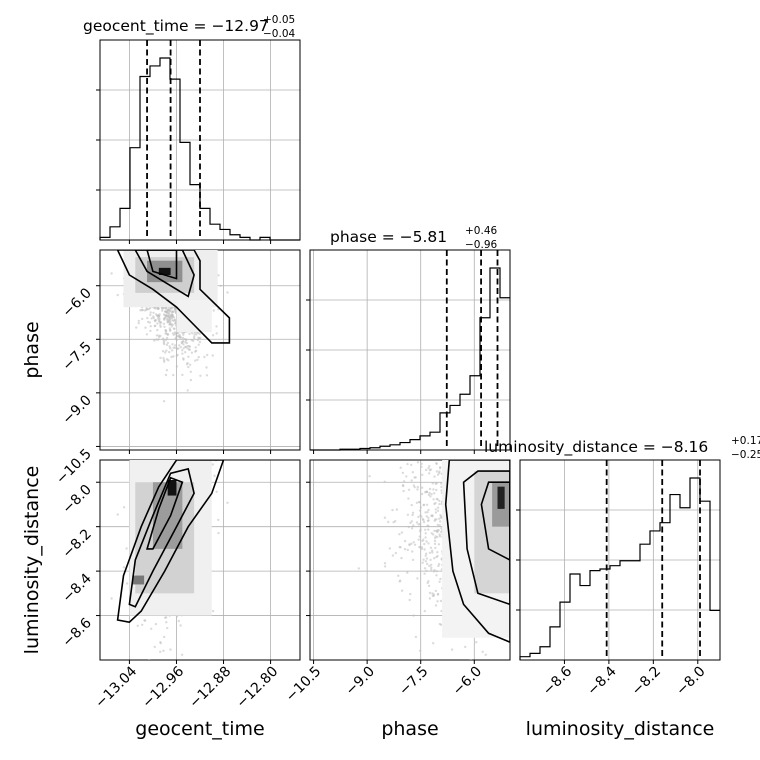 The height and width of the screenshot is (760, 760). I want to click on histogram-phase, so click(410, 350).